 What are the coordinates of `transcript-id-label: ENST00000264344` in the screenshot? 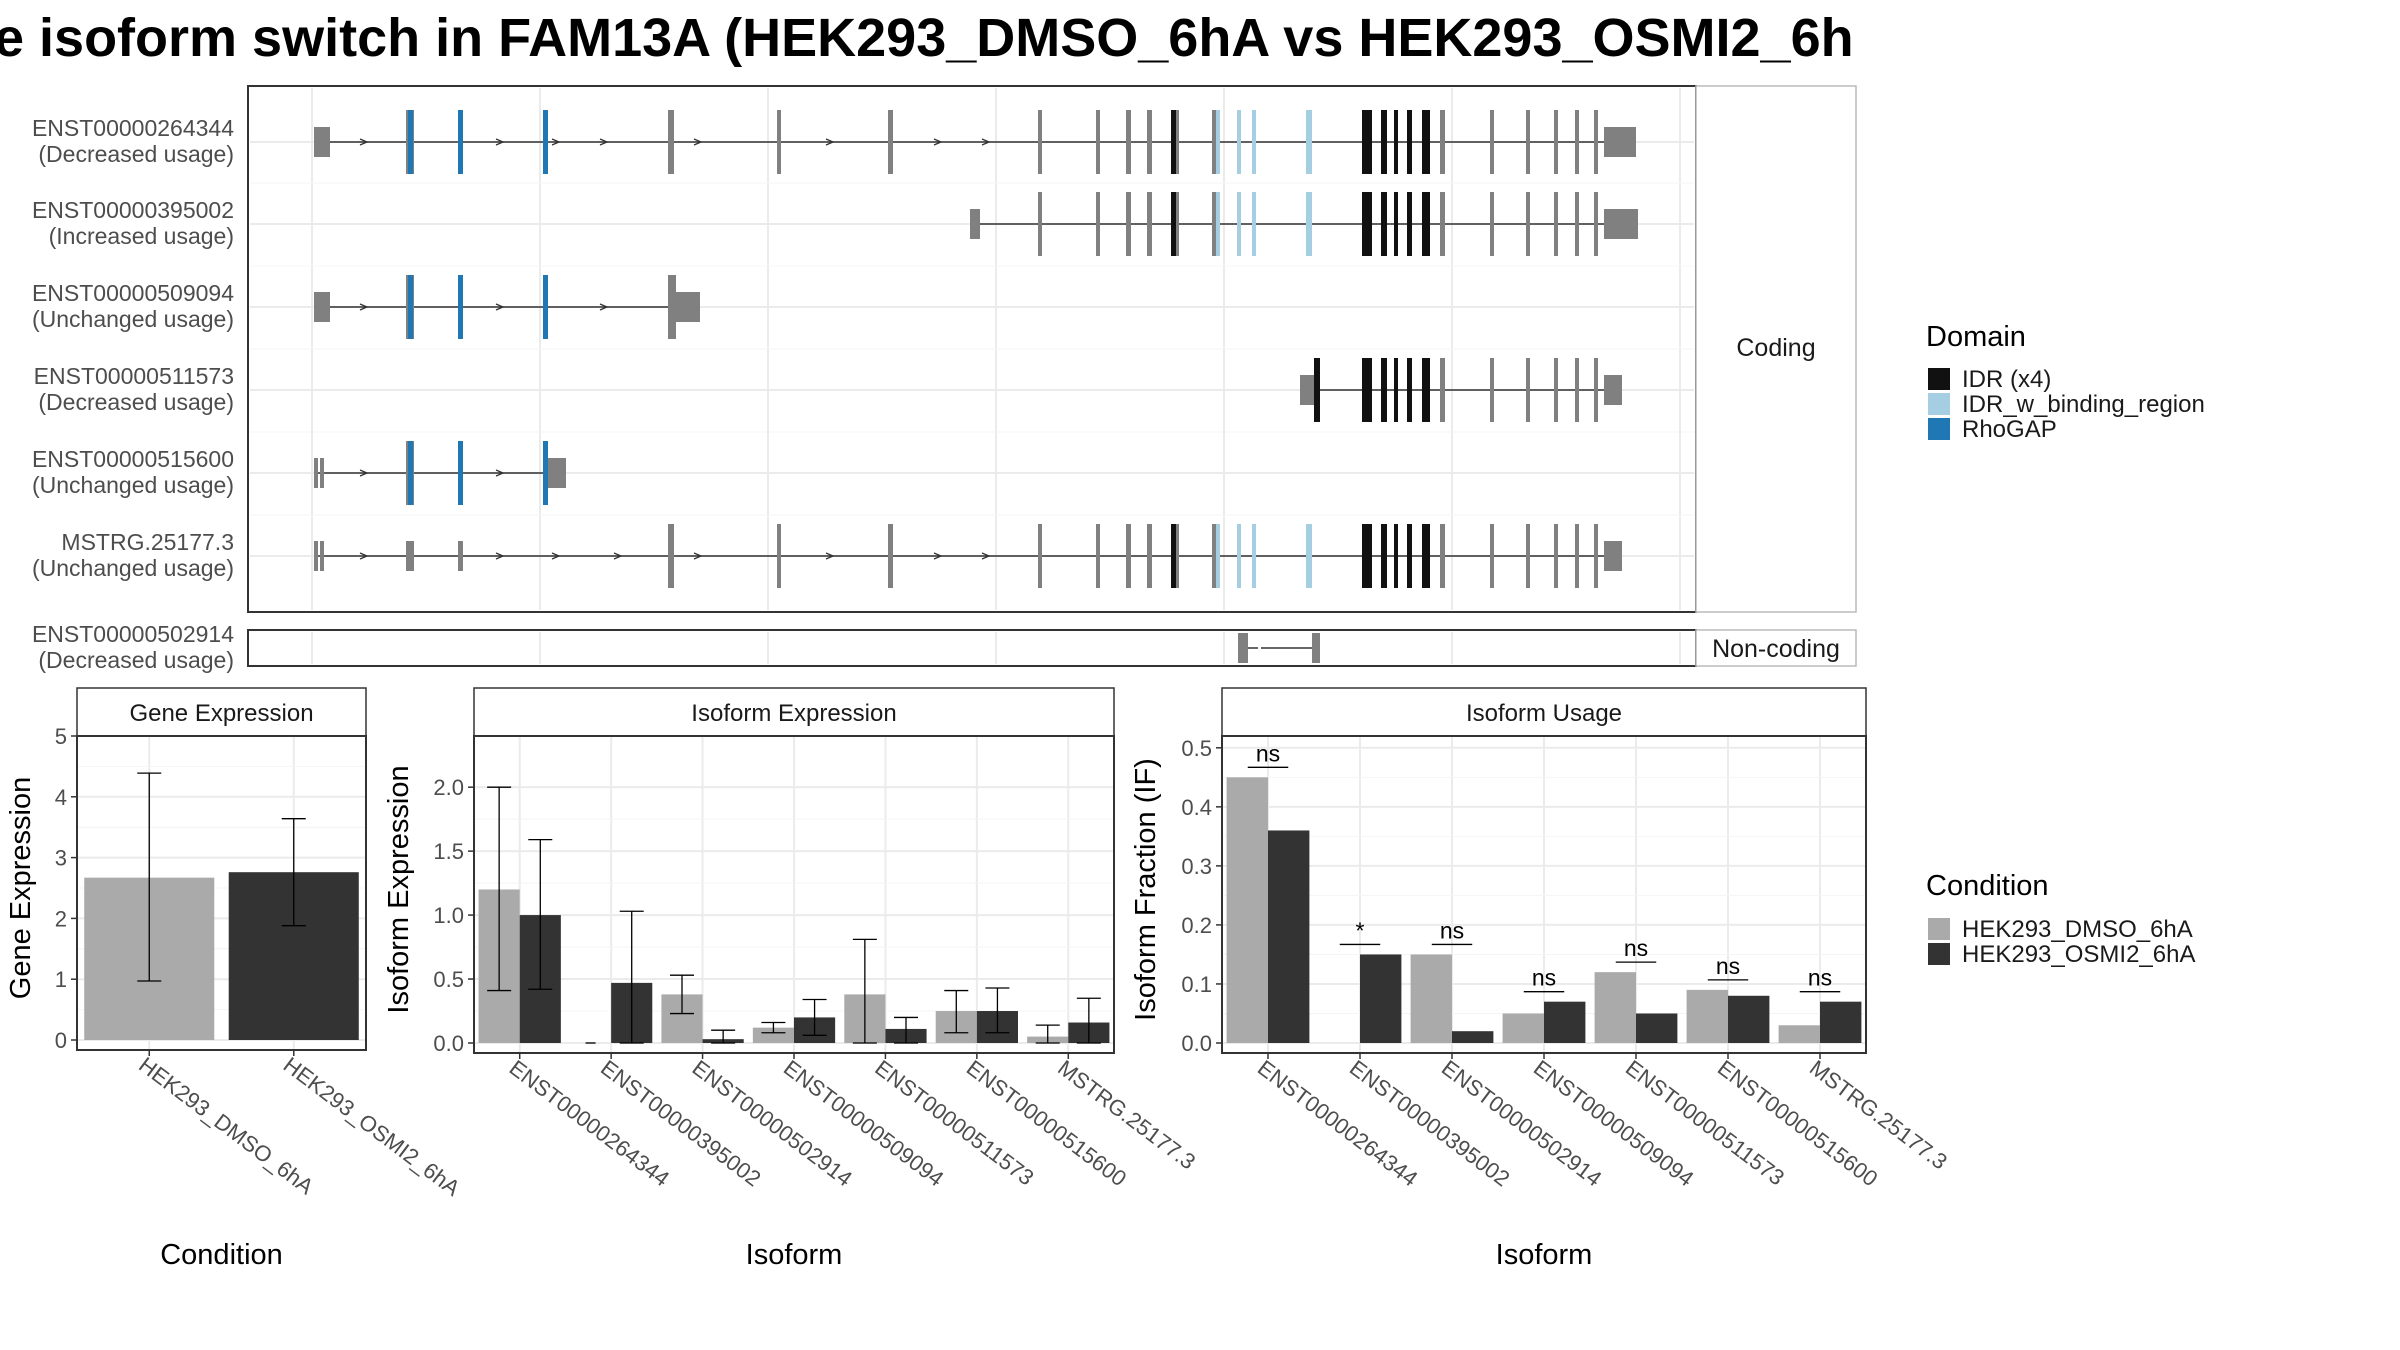 It's located at (133, 128).